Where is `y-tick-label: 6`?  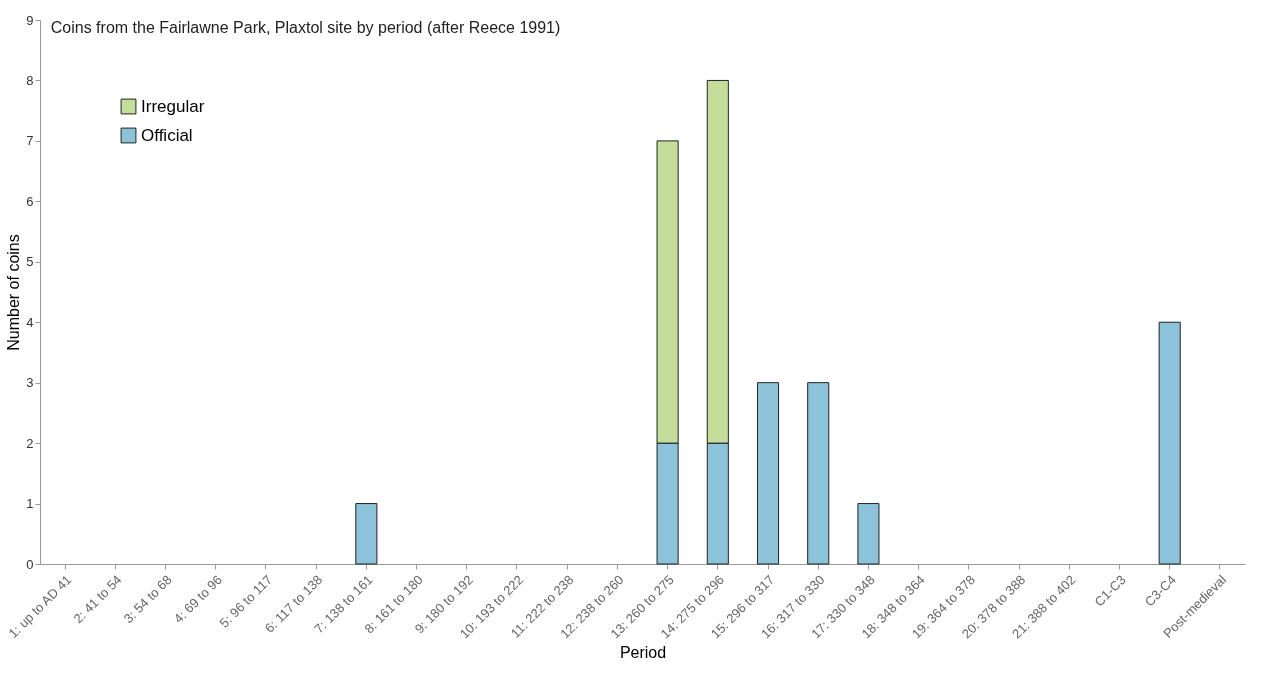
y-tick-label: 6 is located at coordinates (30, 201).